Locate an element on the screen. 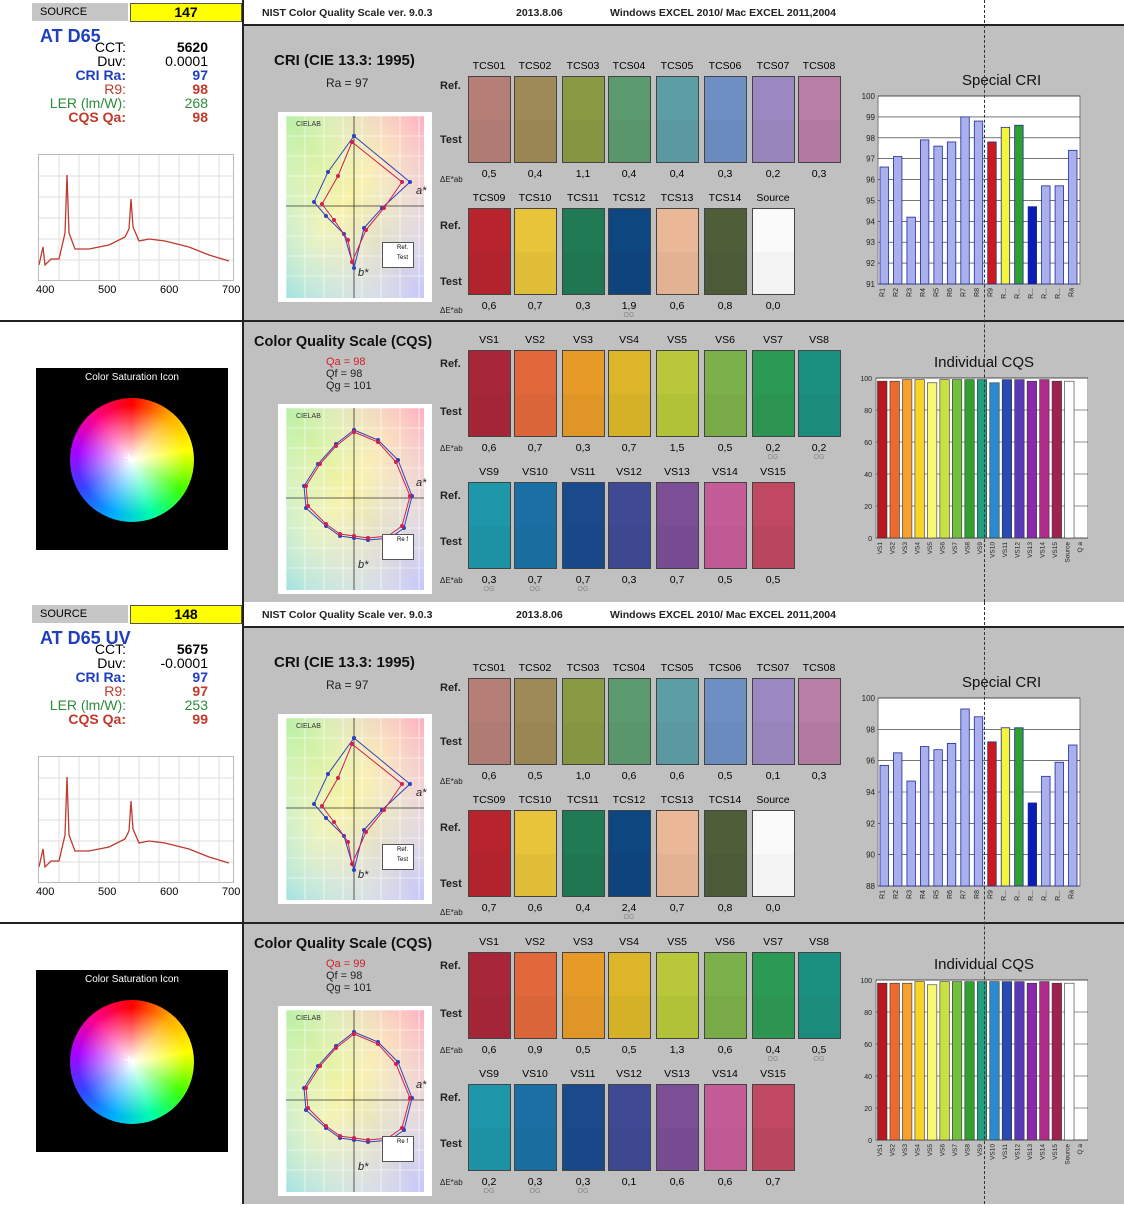 The width and height of the screenshot is (1124, 1207). spectrum-tick: 700 is located at coordinates (231, 892).